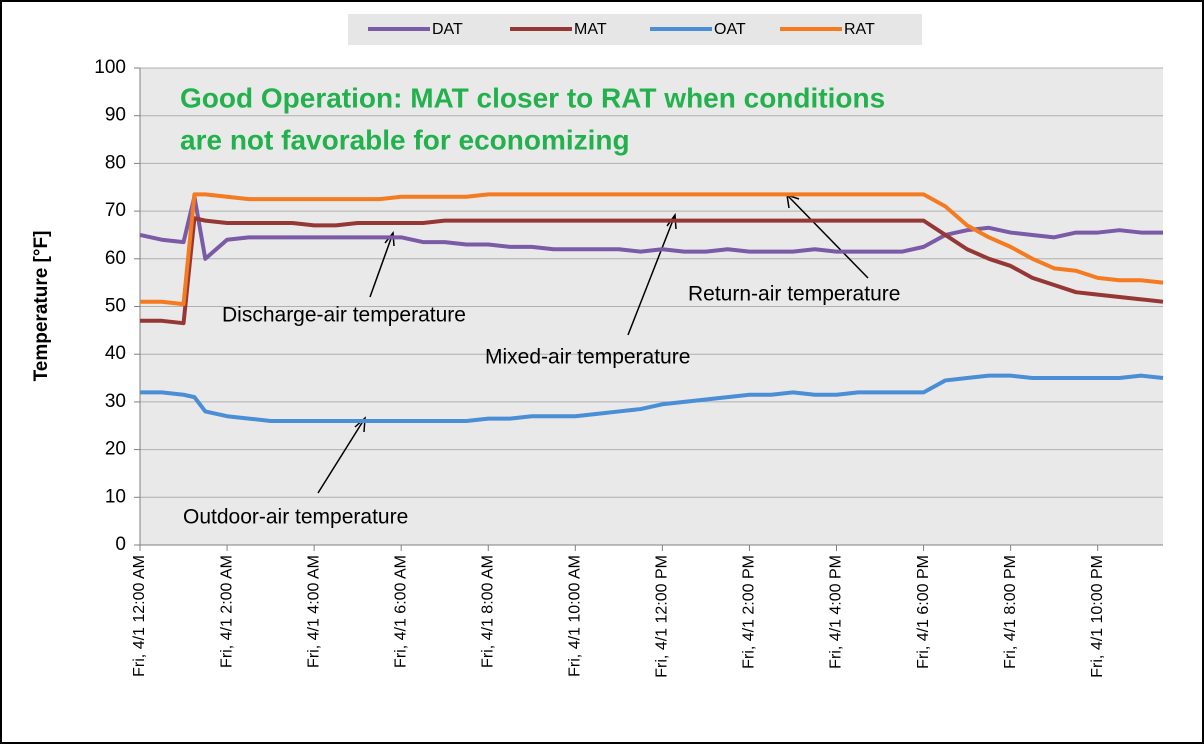 This screenshot has width=1204, height=744. I want to click on x-tick-label: Fri, 4/1 12:00 AM, so click(139, 616).